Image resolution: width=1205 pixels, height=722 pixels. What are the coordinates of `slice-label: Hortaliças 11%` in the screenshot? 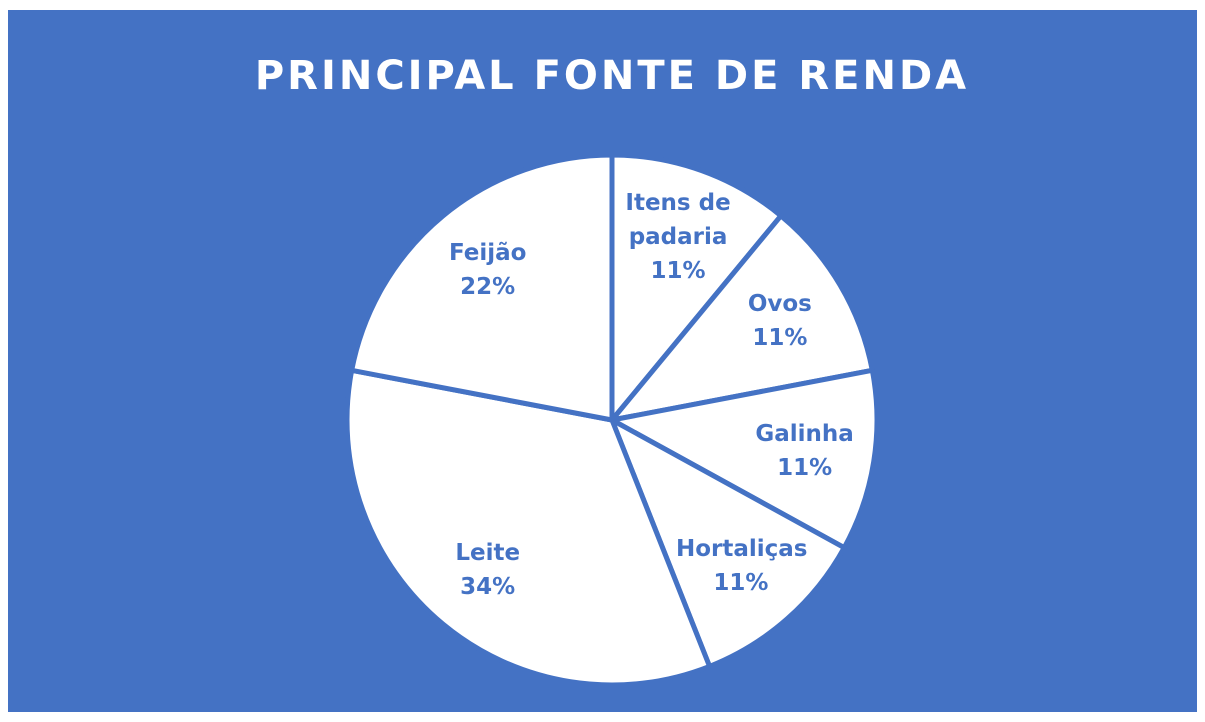 It's located at (741, 566).